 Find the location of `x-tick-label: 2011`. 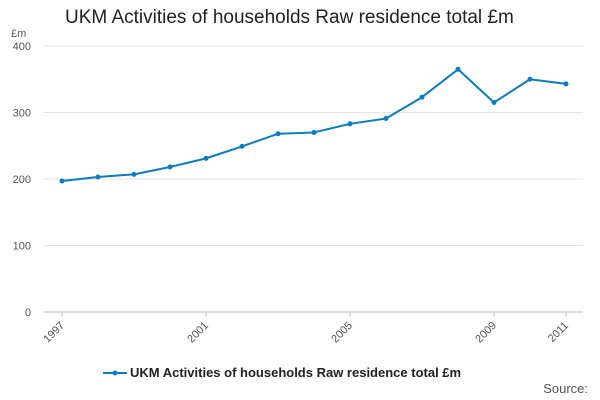

x-tick-label: 2011 is located at coordinates (558, 332).